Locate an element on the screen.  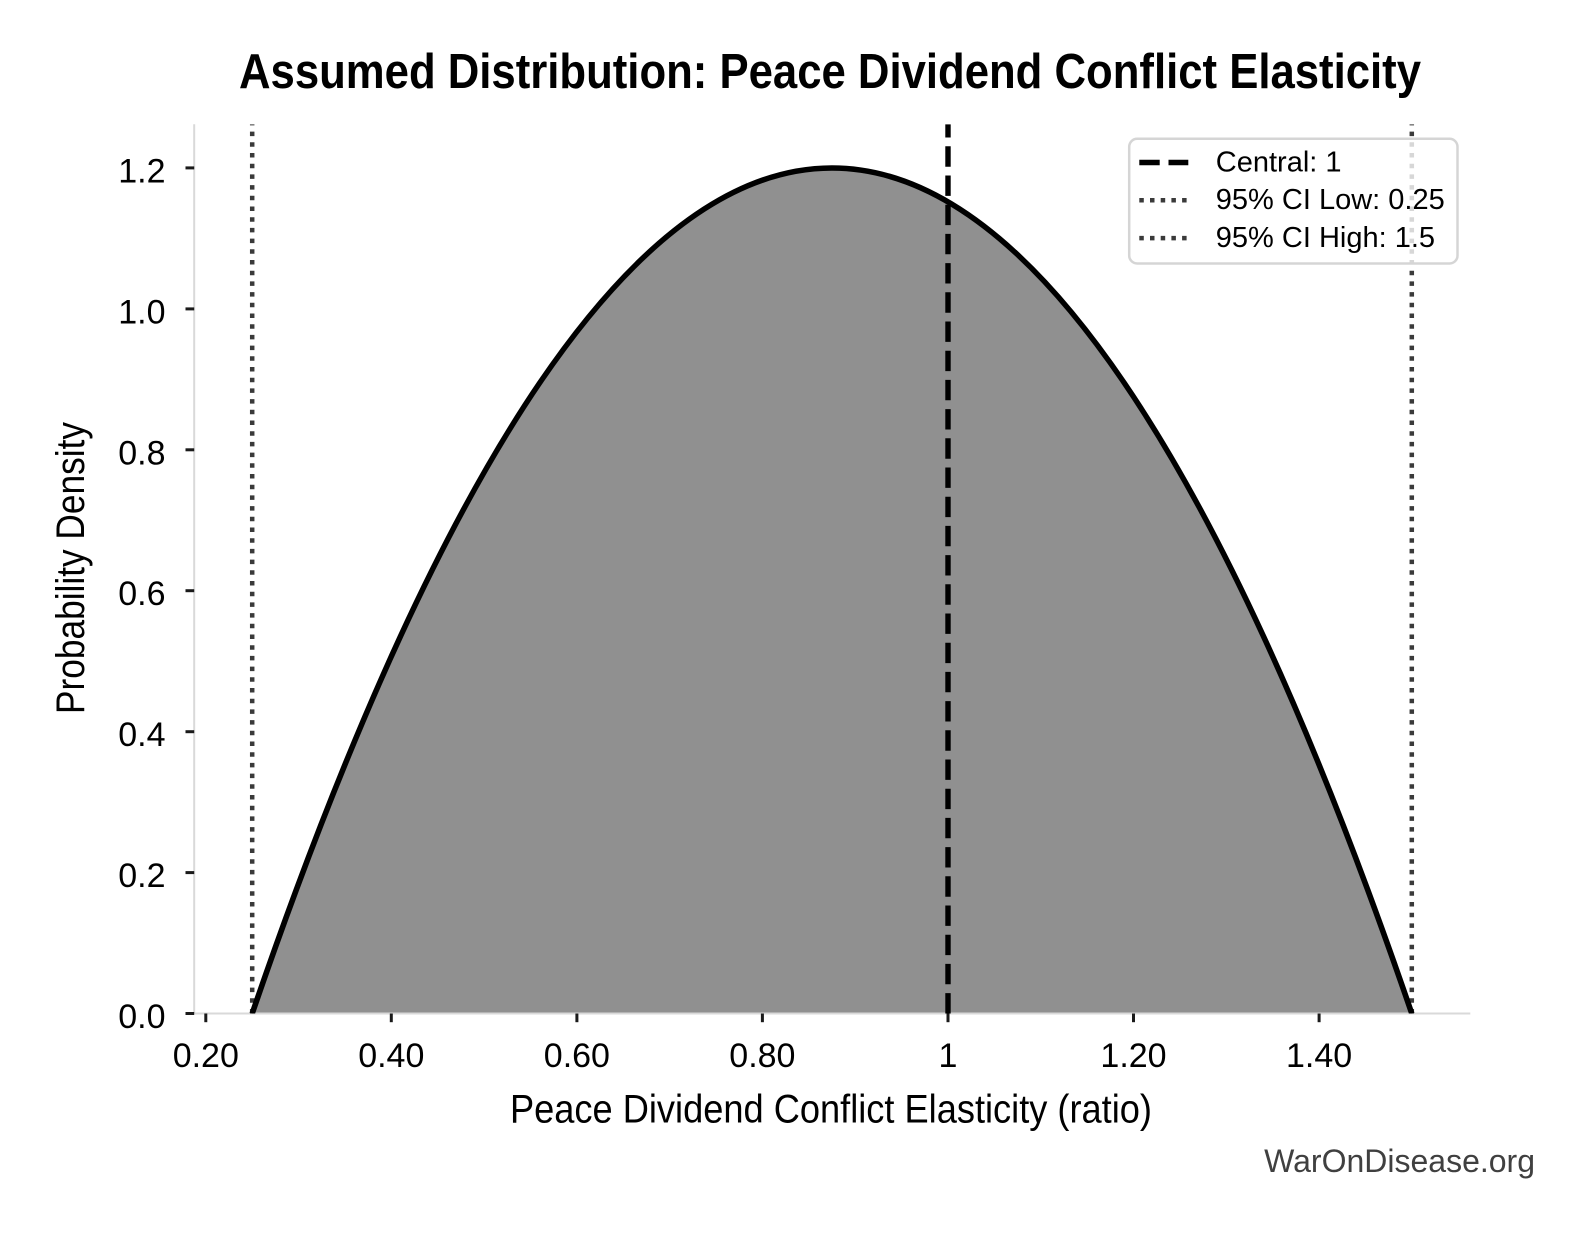
svg-text: 1.0 is located at coordinates (141, 312).